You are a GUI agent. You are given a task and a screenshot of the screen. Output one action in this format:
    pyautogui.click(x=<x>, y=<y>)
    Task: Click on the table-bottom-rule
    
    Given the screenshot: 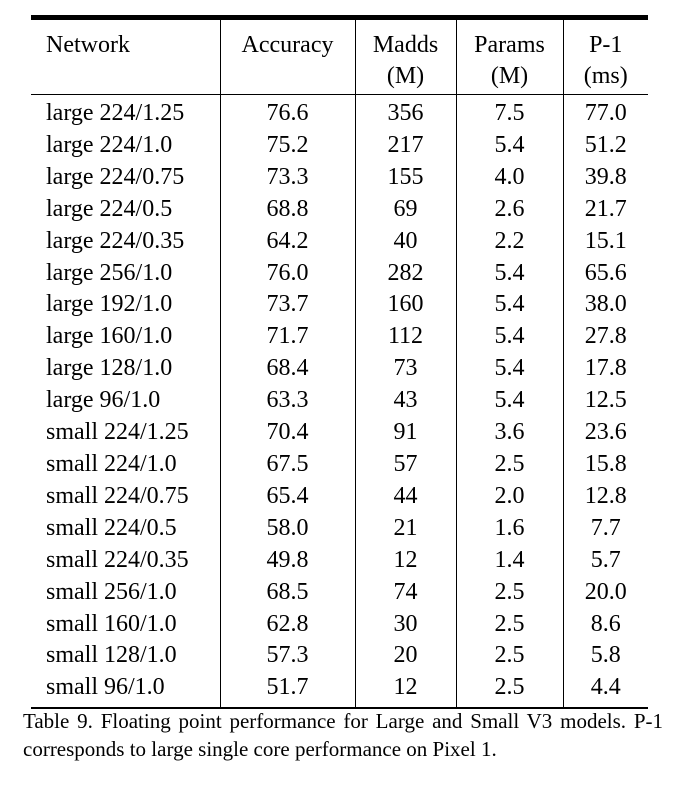 What is the action you would take?
    pyautogui.click(x=339, y=708)
    